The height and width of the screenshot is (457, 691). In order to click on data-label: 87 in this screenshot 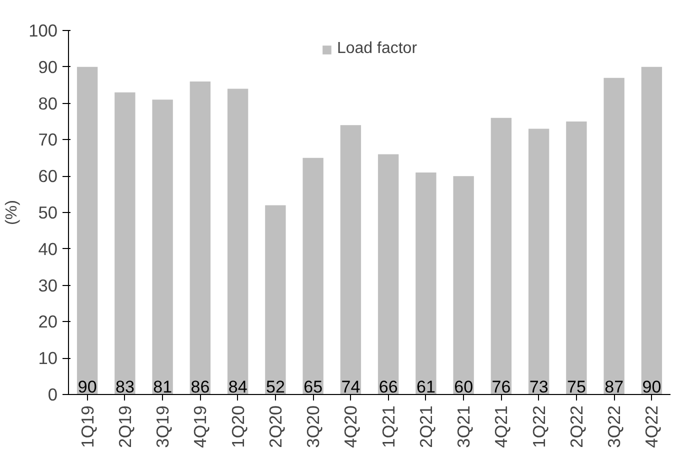, I will do `click(614, 387)`.